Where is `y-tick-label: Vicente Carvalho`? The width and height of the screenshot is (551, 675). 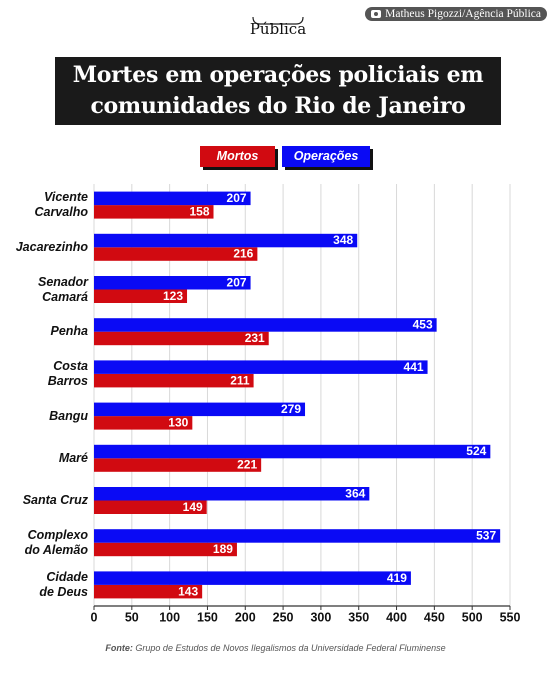 y-tick-label: Vicente Carvalho is located at coordinates (61, 205).